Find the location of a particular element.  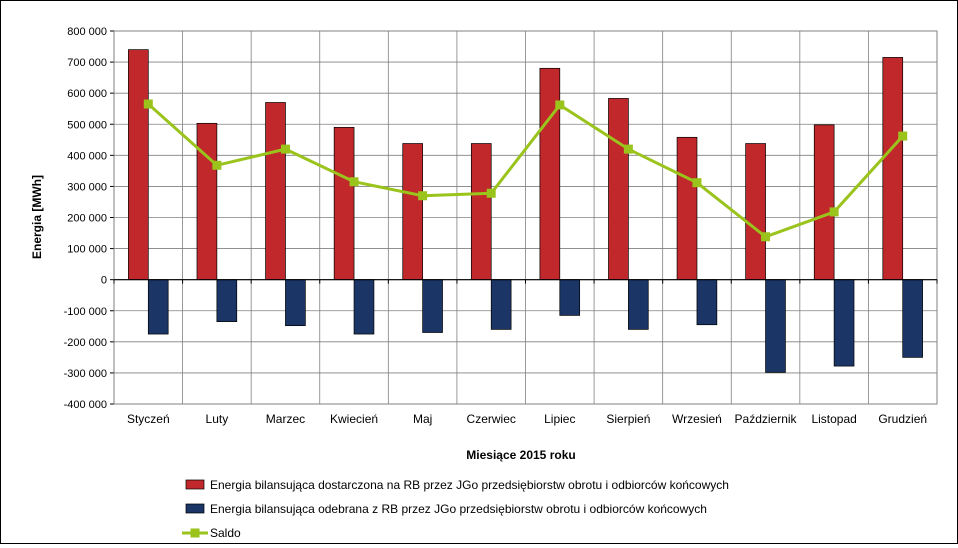

x-tick-label: Marzec is located at coordinates (285, 419).